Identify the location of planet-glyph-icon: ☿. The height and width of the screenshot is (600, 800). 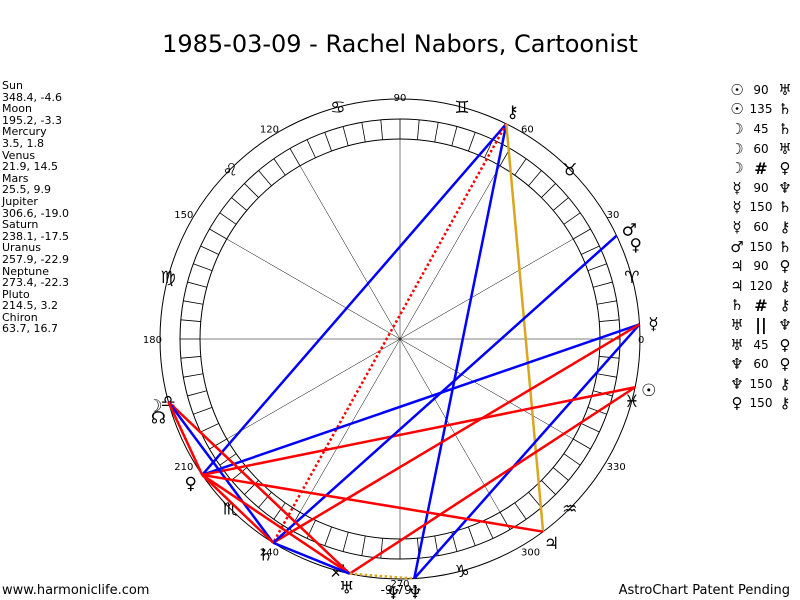
(653, 324).